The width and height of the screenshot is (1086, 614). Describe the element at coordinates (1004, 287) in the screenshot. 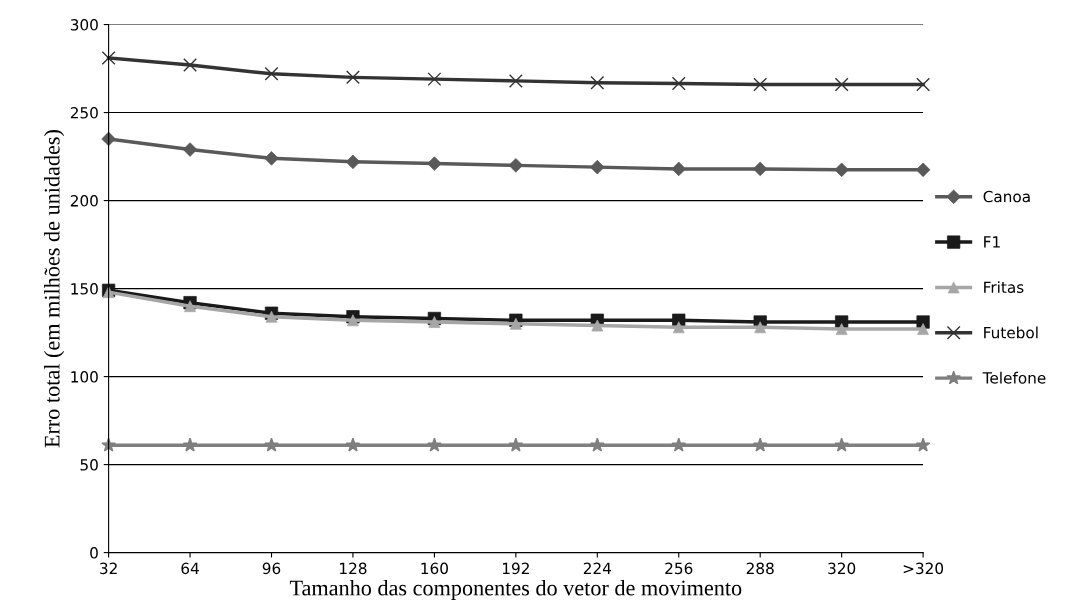

I see `legend-label: Fritas` at that location.